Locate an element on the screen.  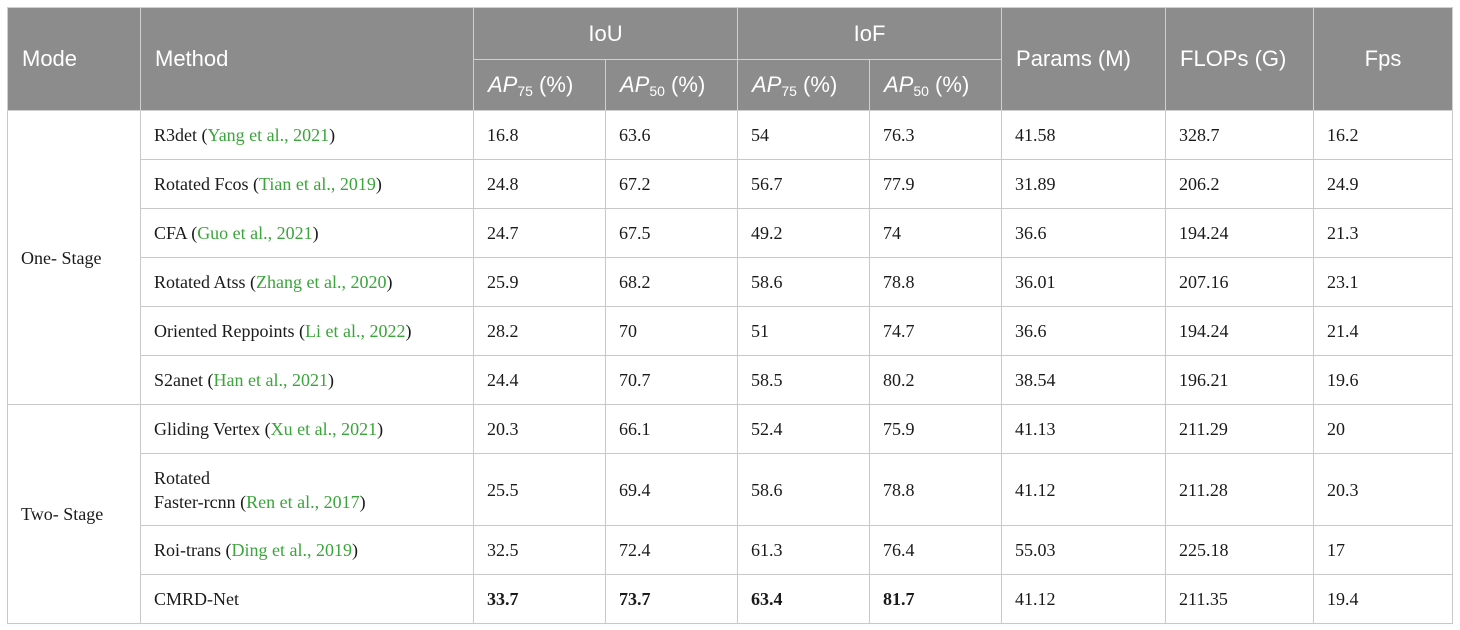
params-cell: 41.58 is located at coordinates (1084, 135).